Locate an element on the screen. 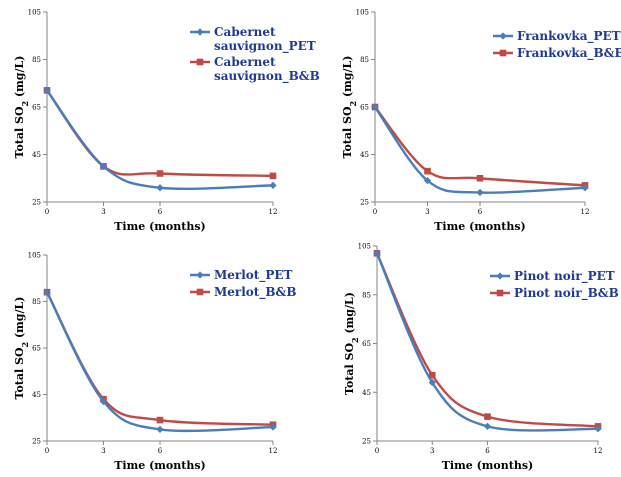  legend-label: Merlot_B&B is located at coordinates (255, 292).